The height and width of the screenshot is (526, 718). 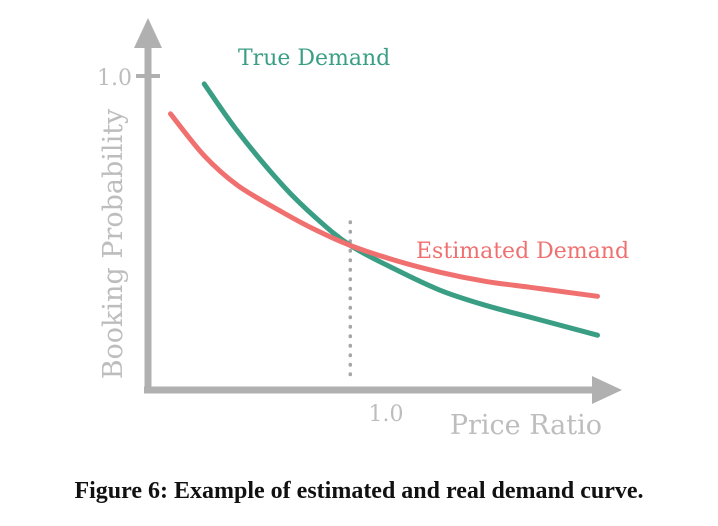 I want to click on x-axis-label: Price Ratio, so click(x=526, y=425).